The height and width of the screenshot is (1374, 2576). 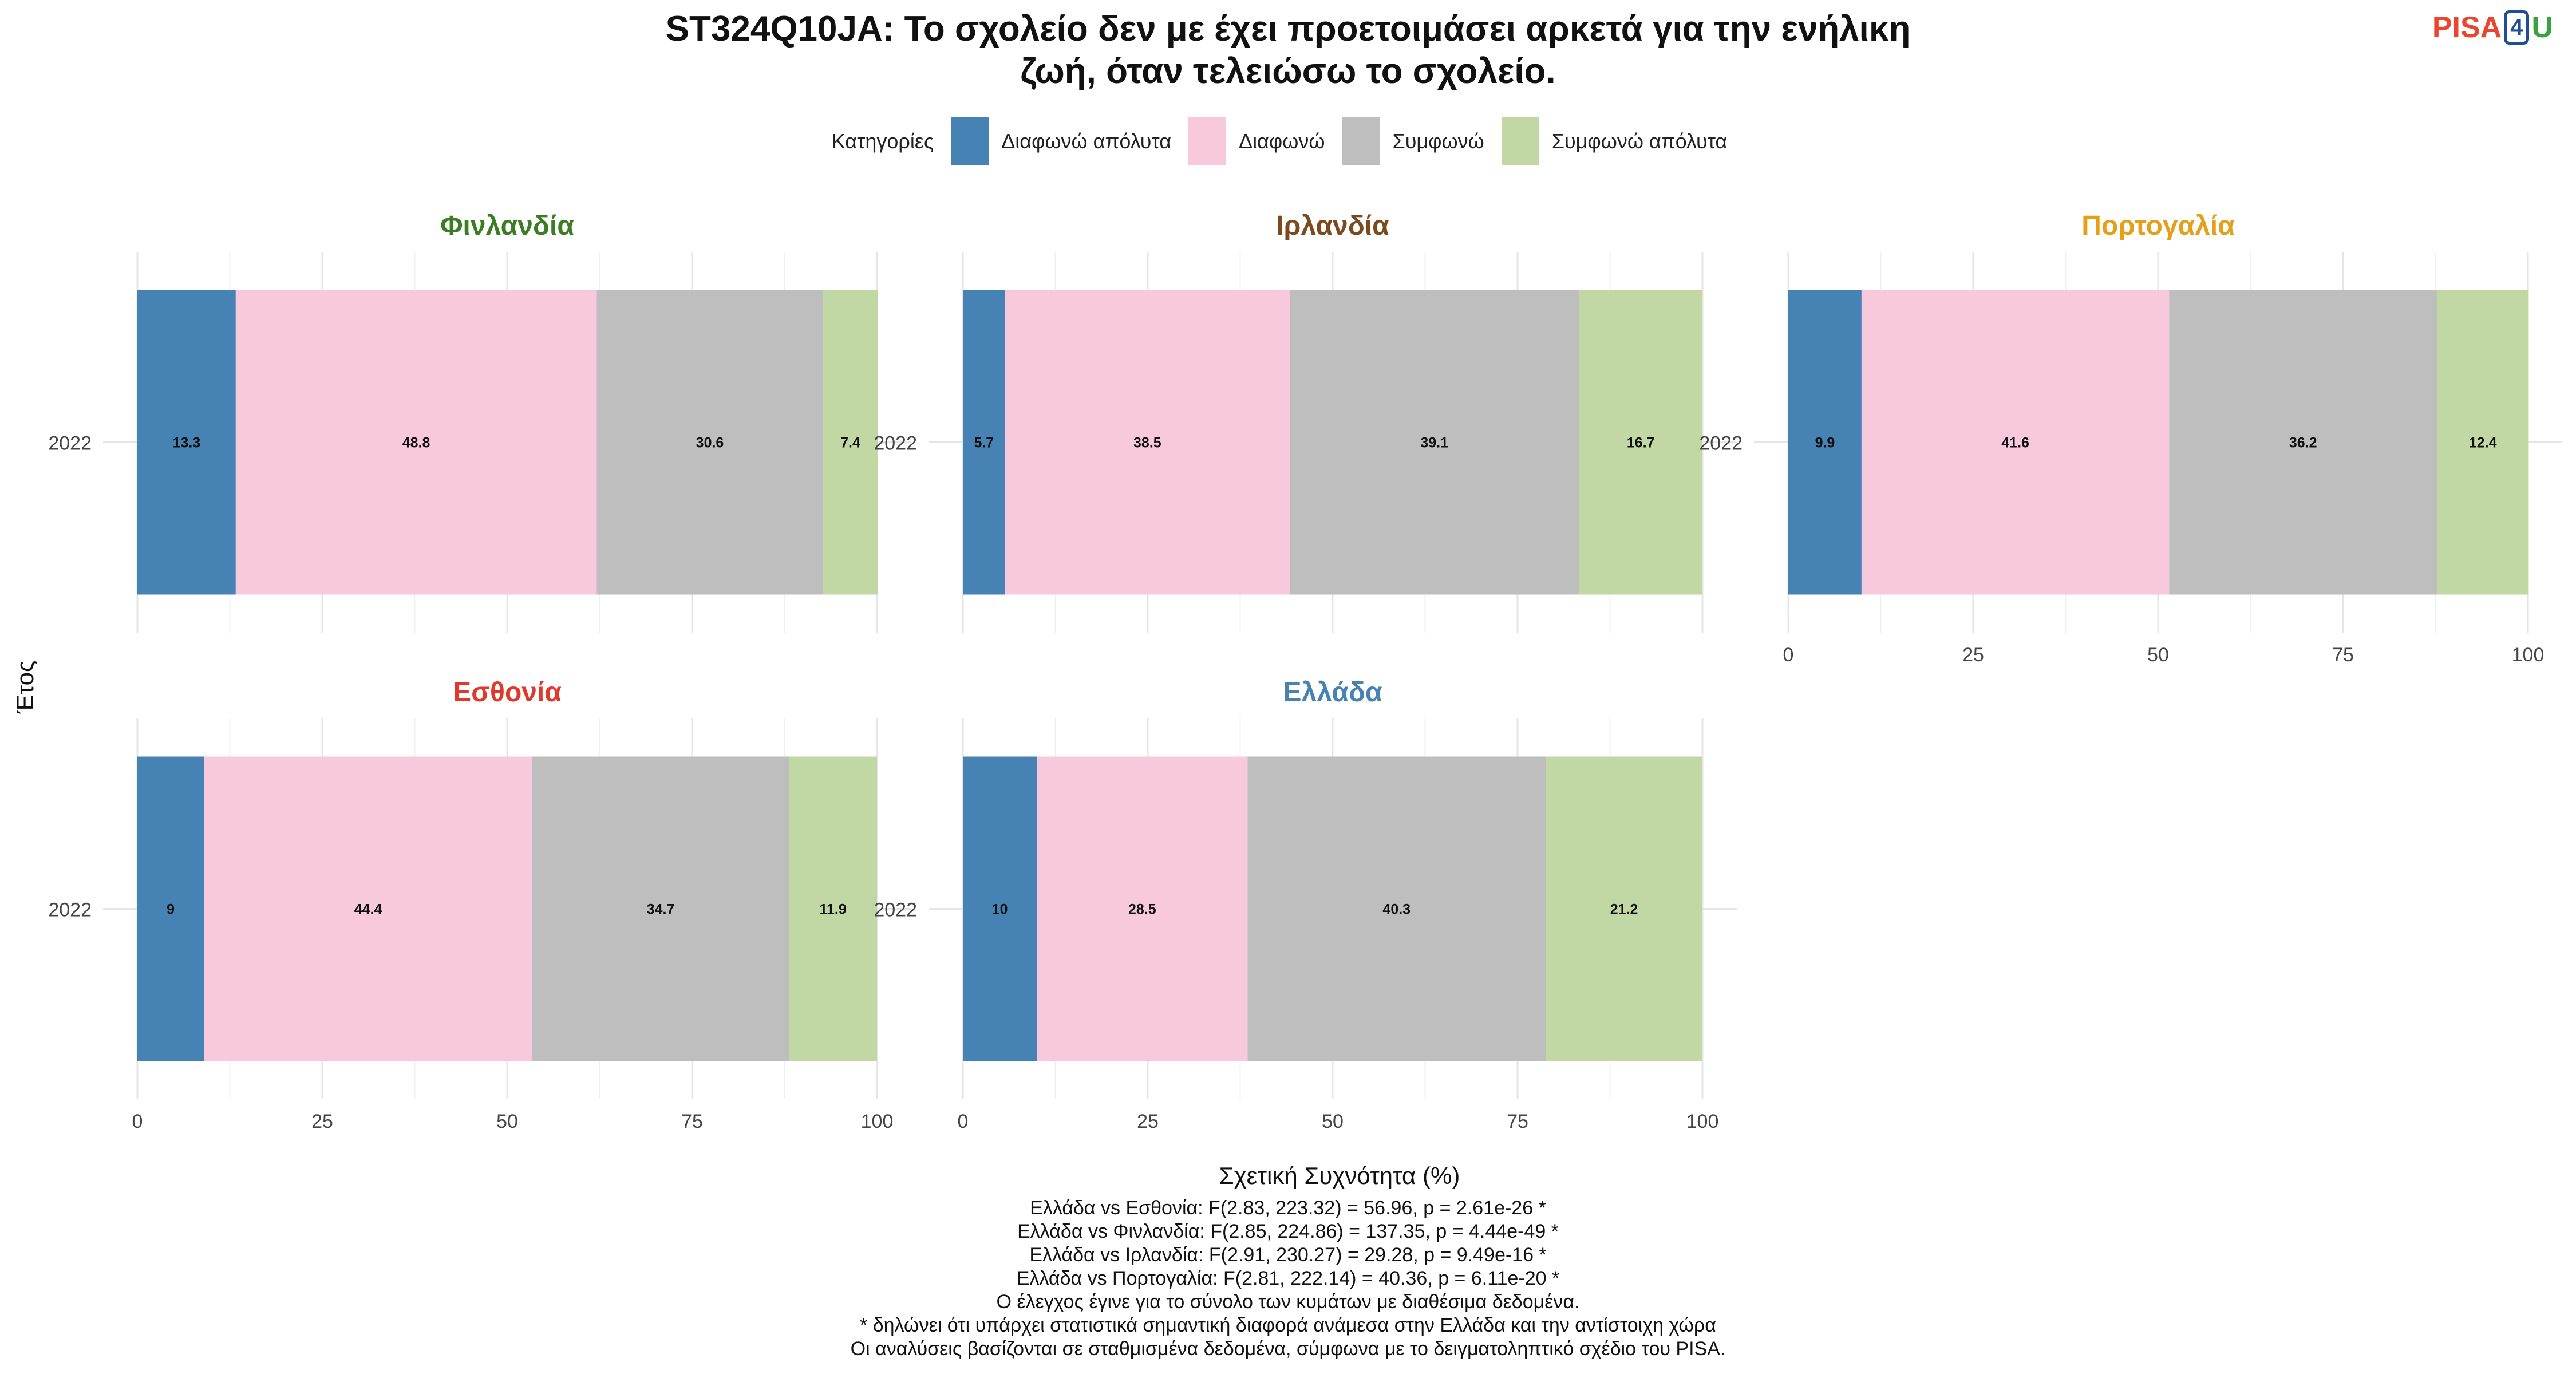 I want to click on data-label-agree: 36.2, so click(x=2303, y=443).